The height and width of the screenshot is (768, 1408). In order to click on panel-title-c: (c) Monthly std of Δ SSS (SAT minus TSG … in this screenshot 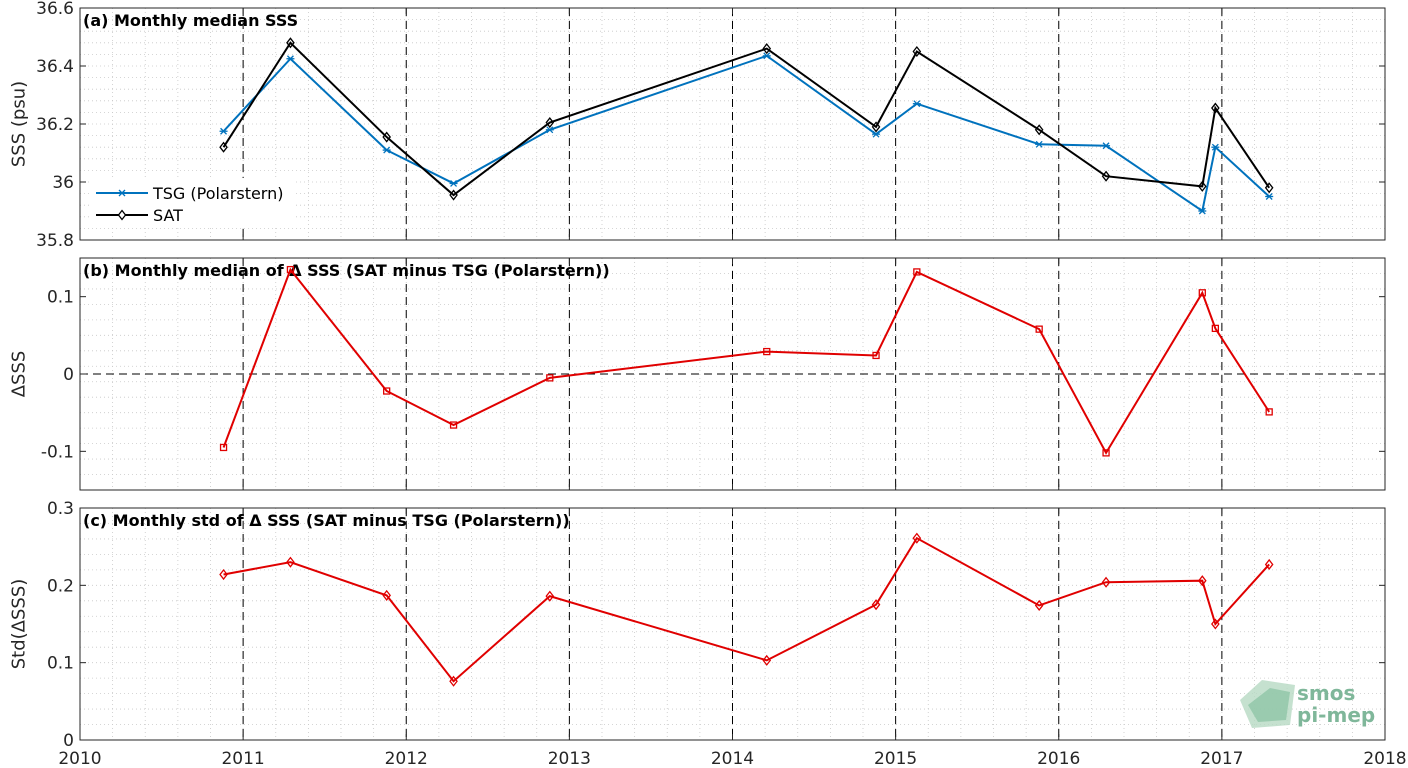, I will do `click(326, 520)`.